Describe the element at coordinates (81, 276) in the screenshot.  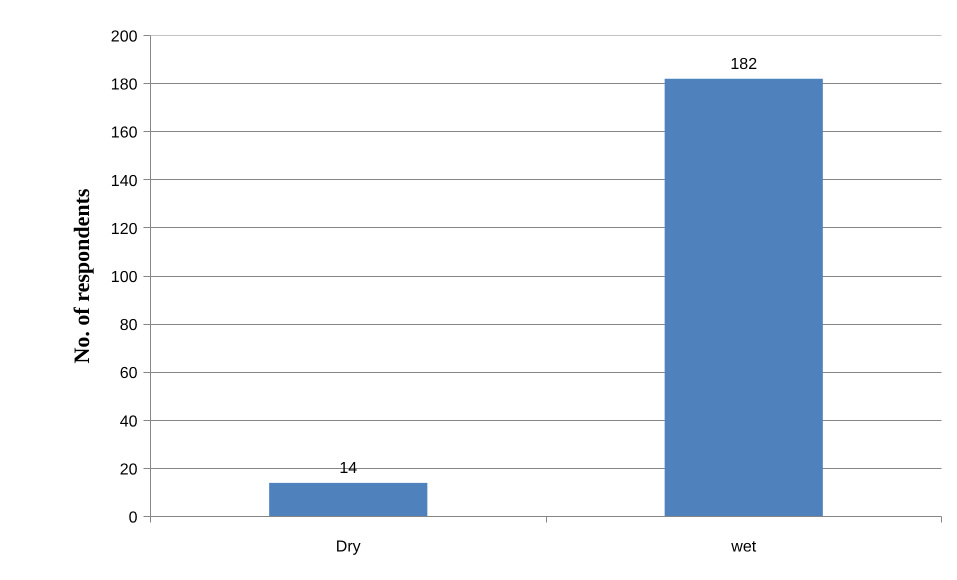
I see `y-axis-title: No. of respondents` at that location.